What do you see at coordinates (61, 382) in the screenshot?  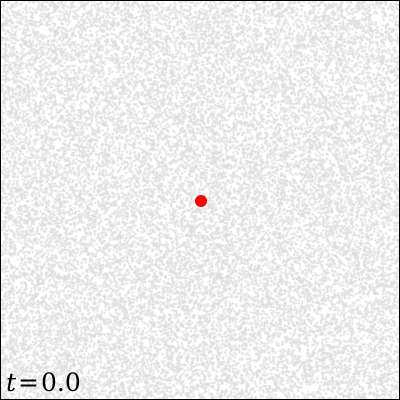 I see `time-value: 0.0` at bounding box center [61, 382].